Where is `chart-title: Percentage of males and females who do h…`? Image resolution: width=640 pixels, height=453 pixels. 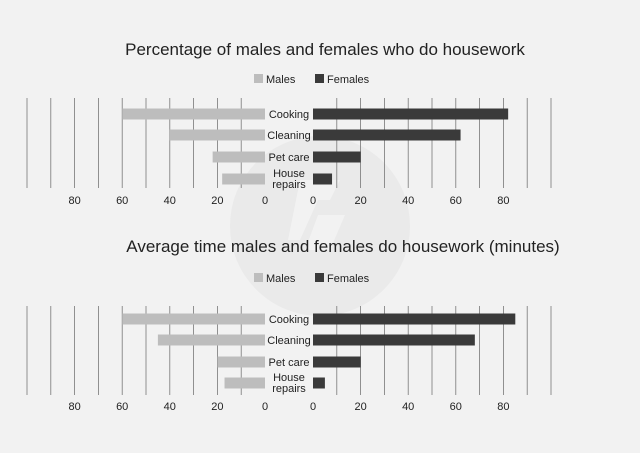 chart-title: Percentage of males and females who do h… is located at coordinates (325, 49).